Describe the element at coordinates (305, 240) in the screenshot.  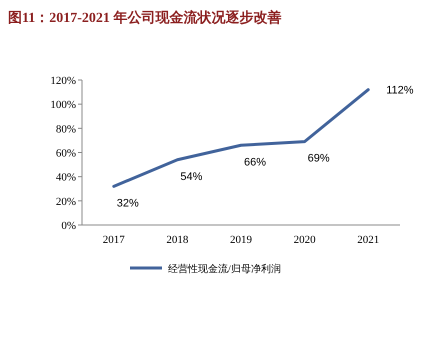
I see `x-tick-label: 2020` at that location.